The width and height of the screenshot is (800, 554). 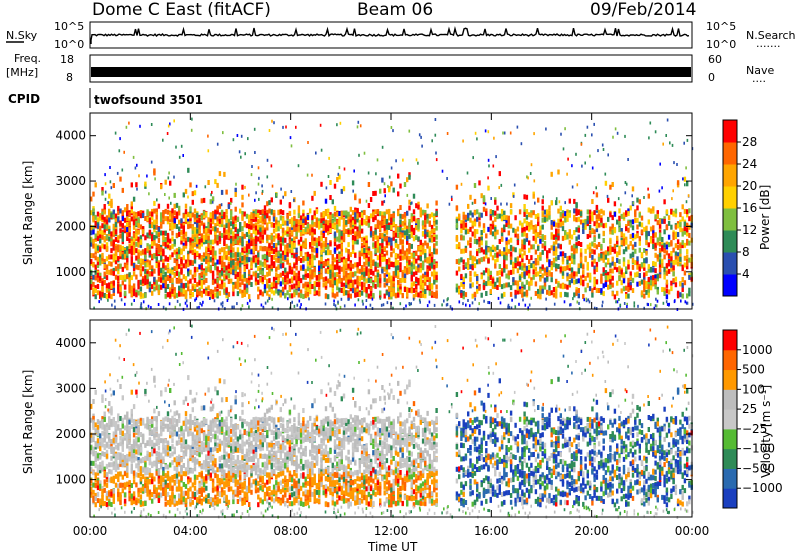 What do you see at coordinates (391, 35) in the screenshot?
I see `nsky-frame` at bounding box center [391, 35].